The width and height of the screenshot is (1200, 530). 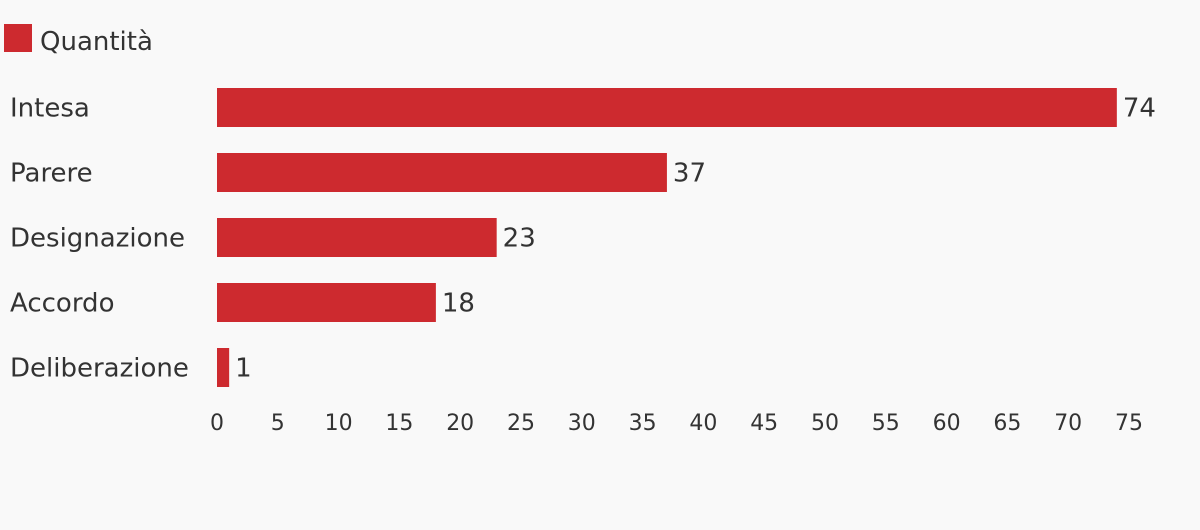 What do you see at coordinates (278, 423) in the screenshot?
I see `x-tick-label: 5` at bounding box center [278, 423].